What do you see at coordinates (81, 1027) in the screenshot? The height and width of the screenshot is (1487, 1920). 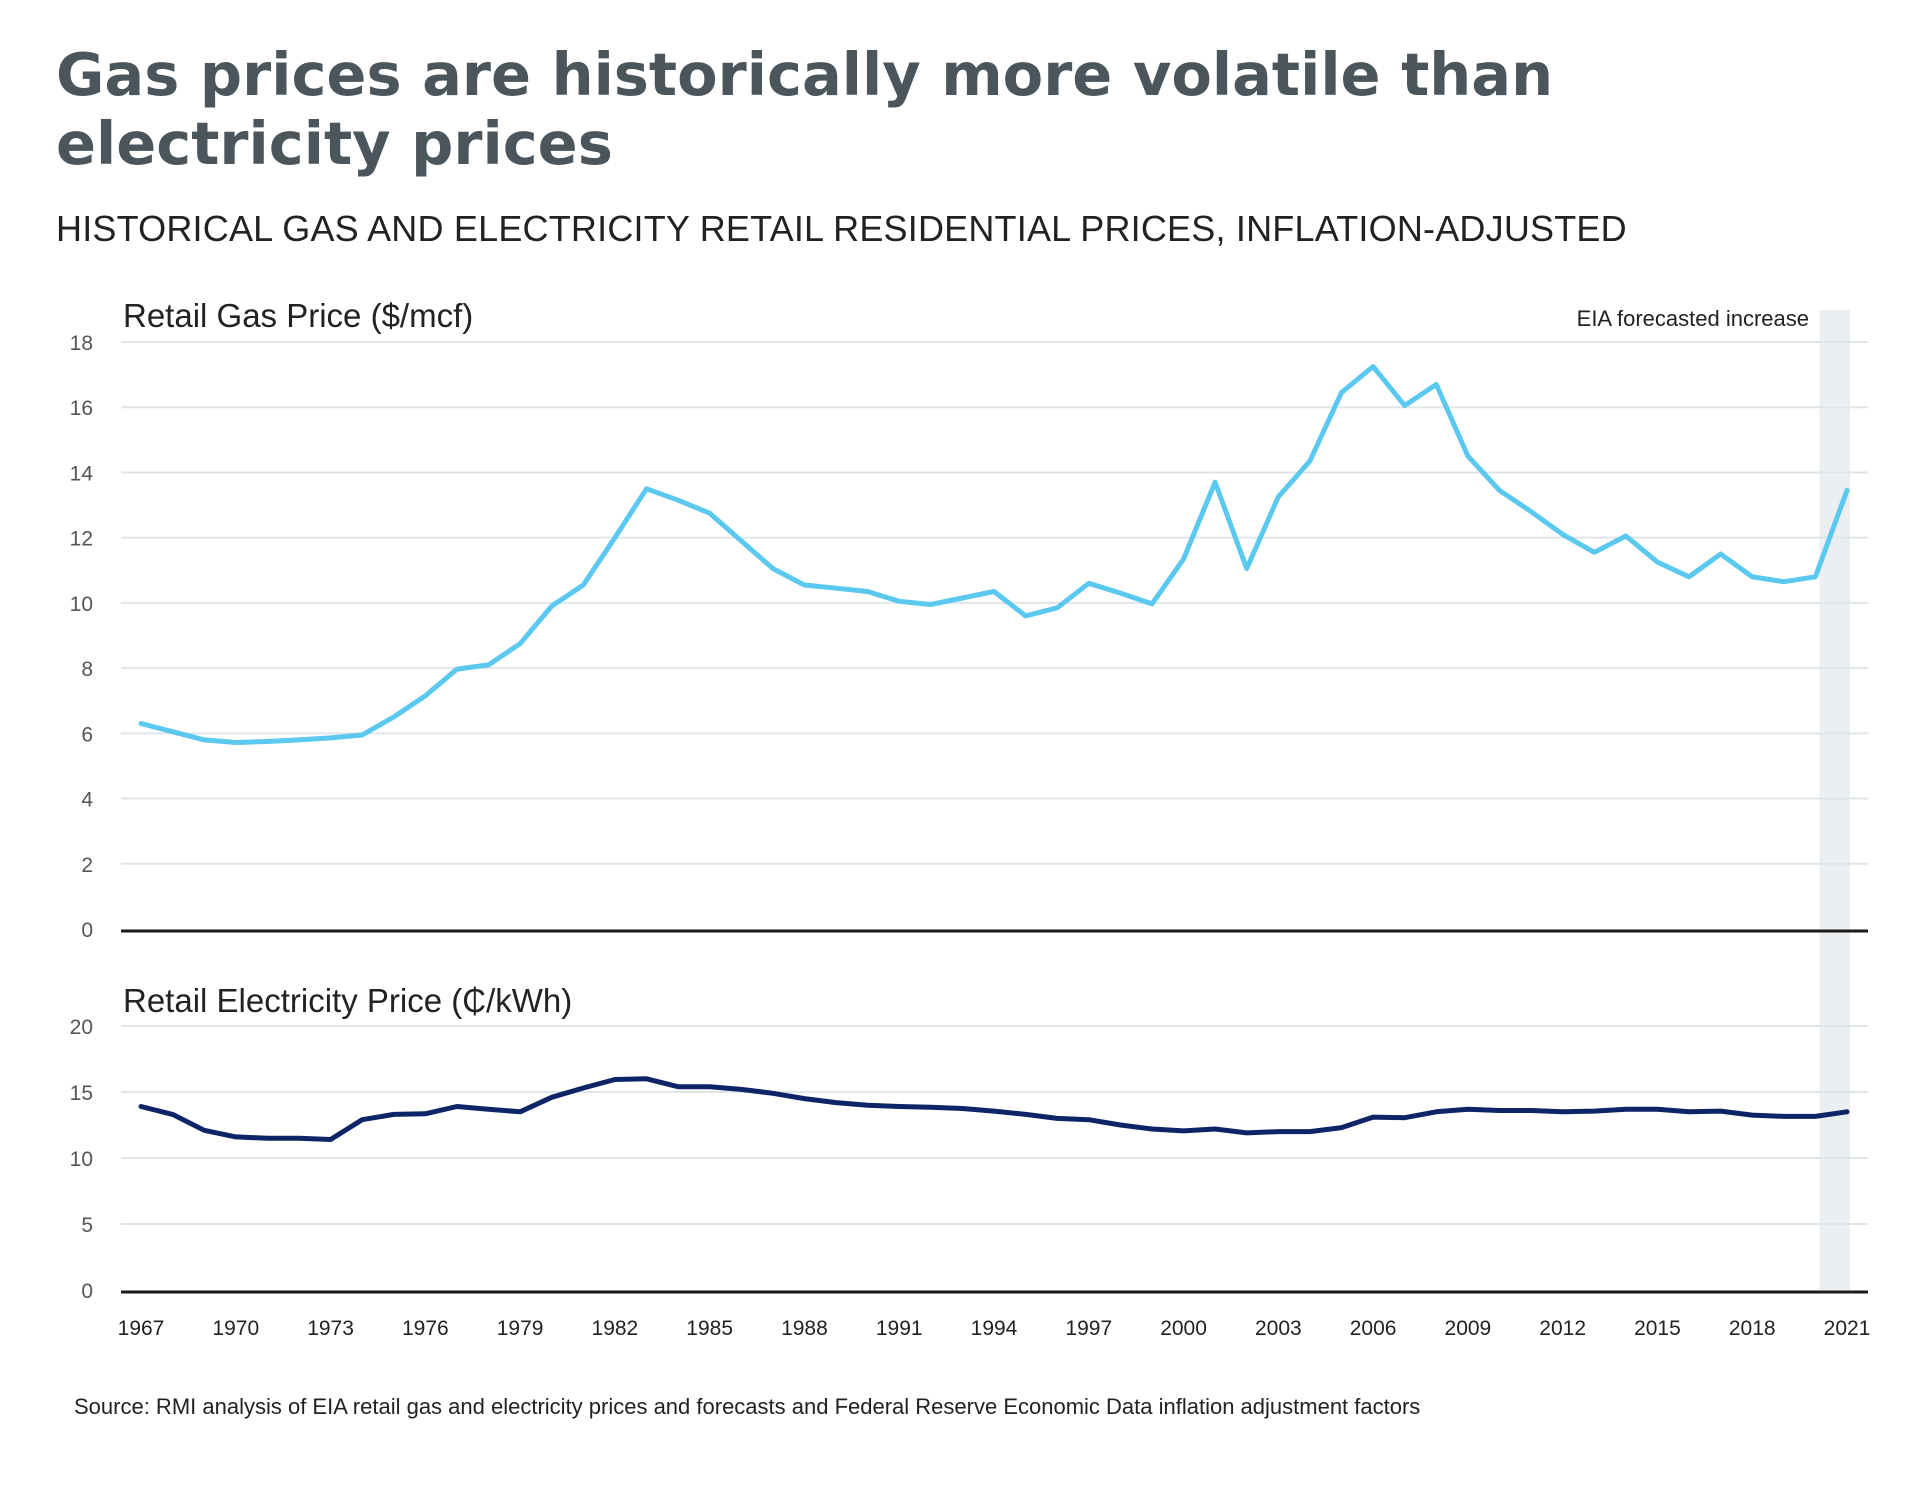 I see `y-tick-label: 20` at bounding box center [81, 1027].